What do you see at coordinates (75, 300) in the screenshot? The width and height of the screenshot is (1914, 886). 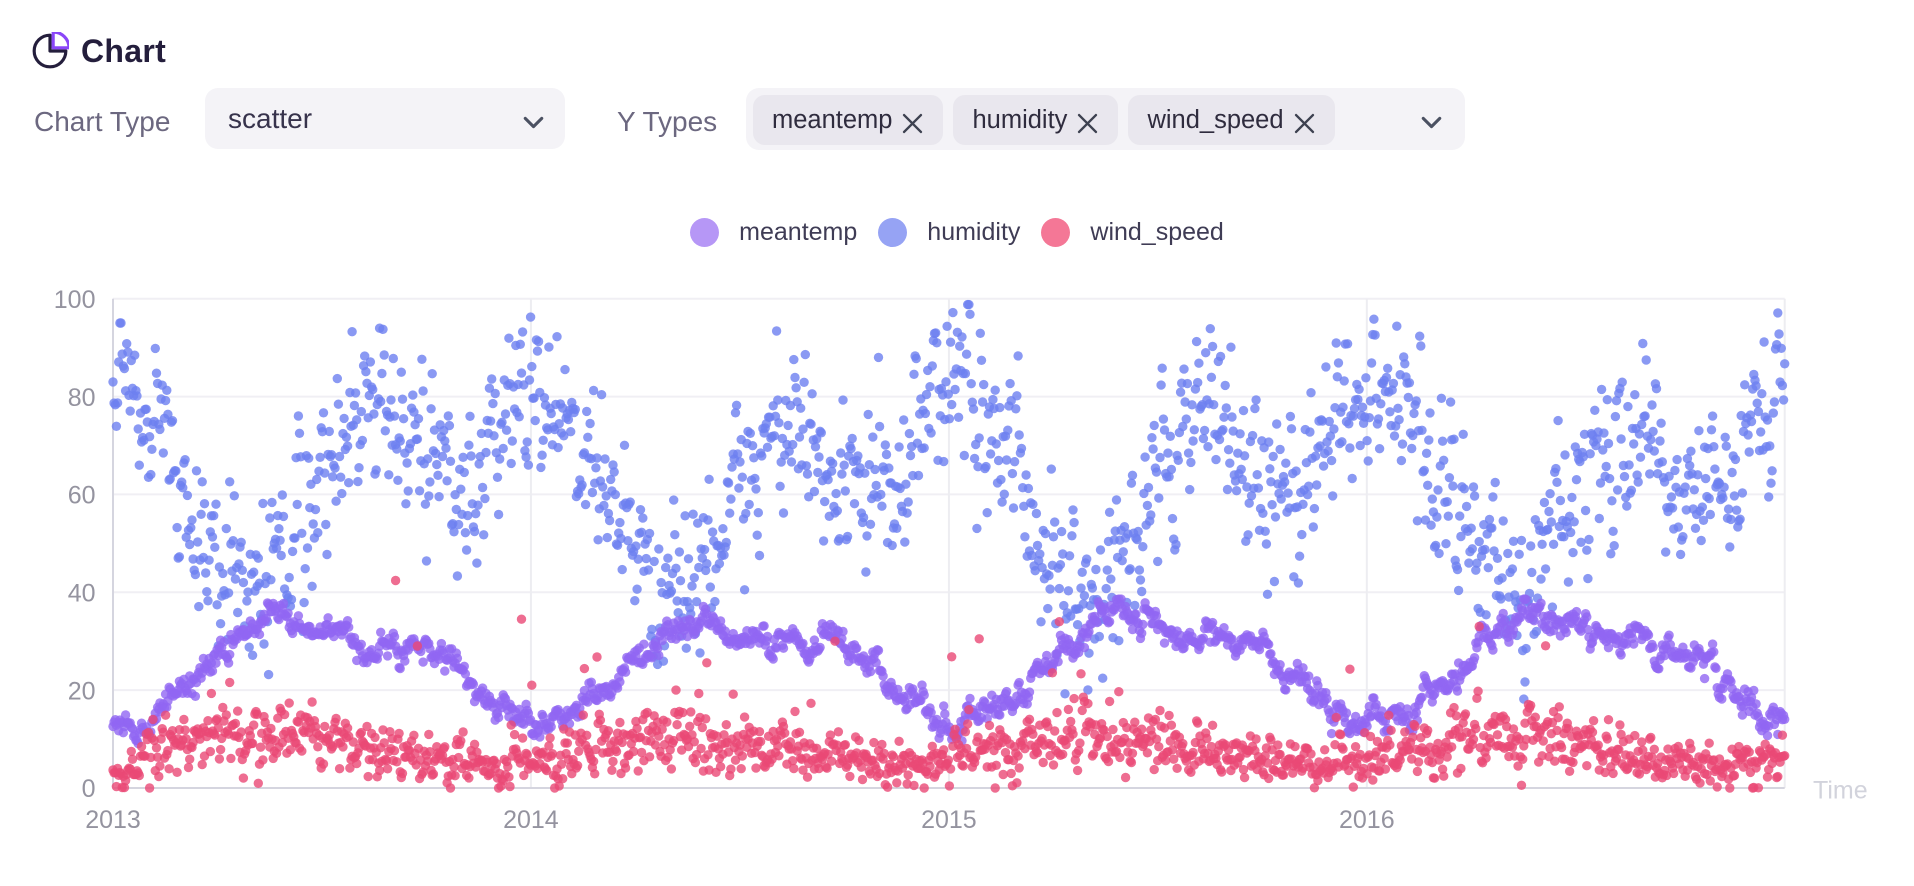 I see `svg-text: 100` at bounding box center [75, 300].